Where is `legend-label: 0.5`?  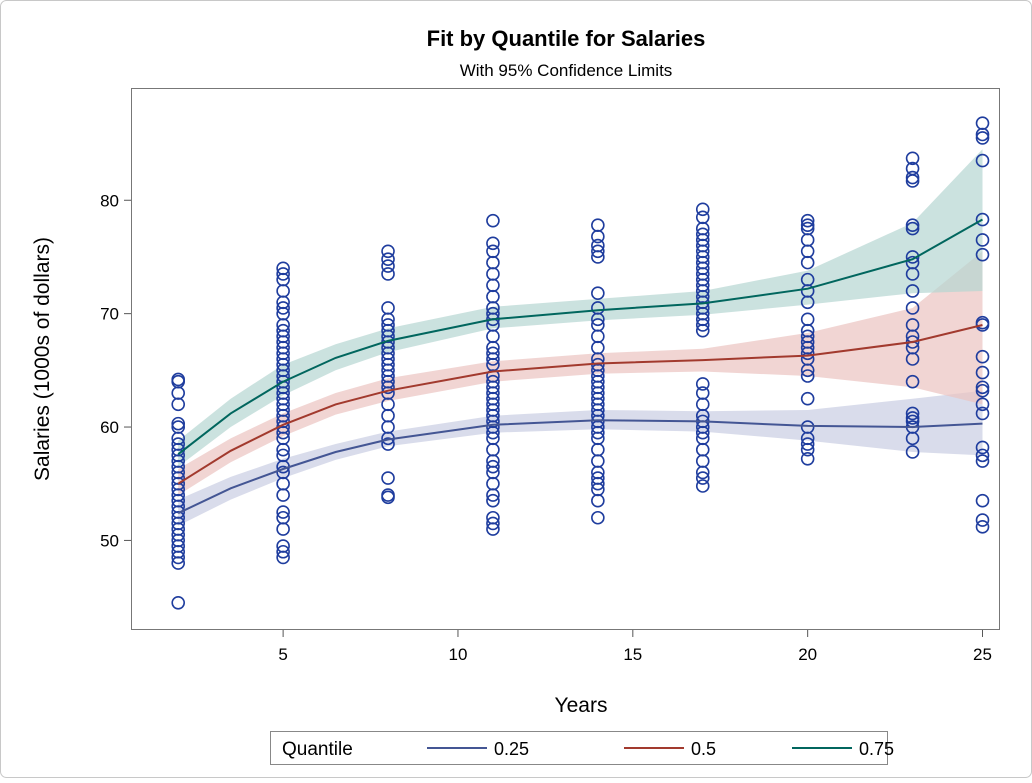 legend-label: 0.5 is located at coordinates (703, 749).